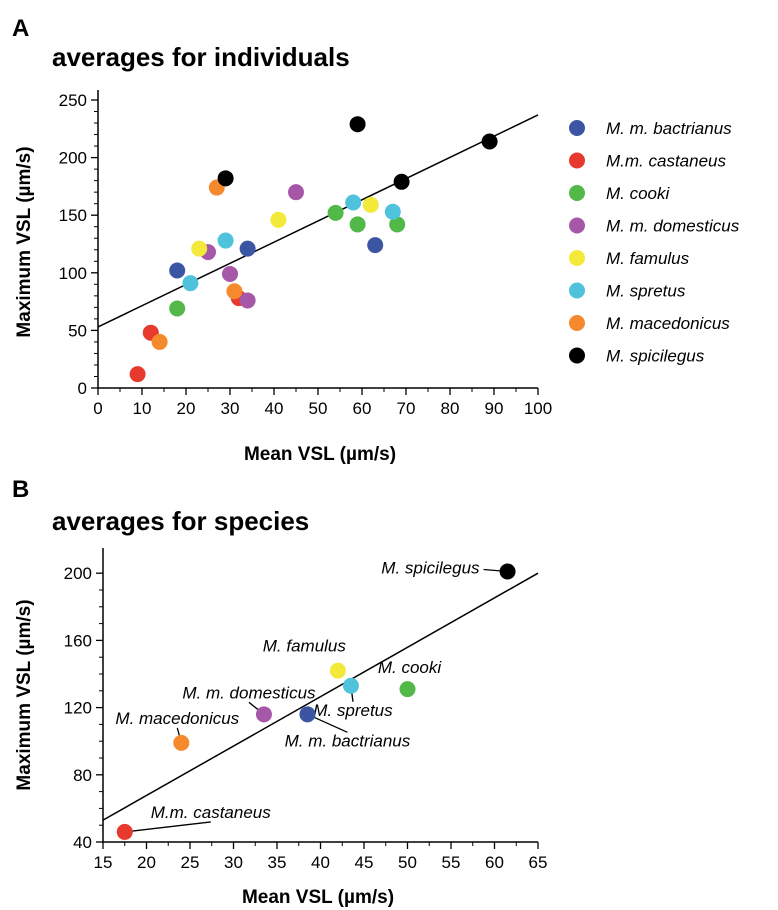 The height and width of the screenshot is (910, 778). I want to click on legend-swatch-m-m-castaneus, so click(577, 160).